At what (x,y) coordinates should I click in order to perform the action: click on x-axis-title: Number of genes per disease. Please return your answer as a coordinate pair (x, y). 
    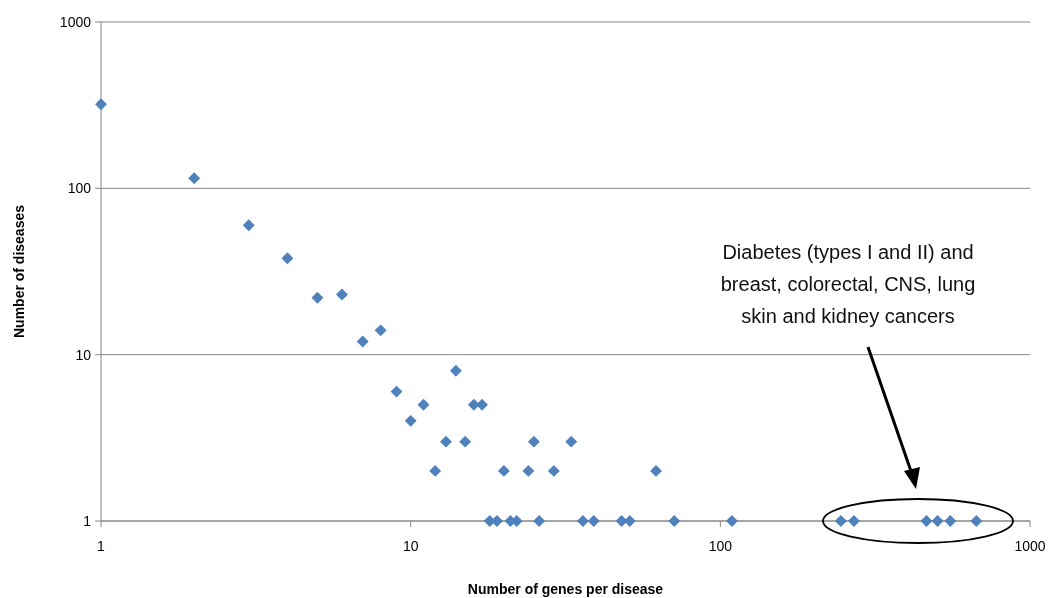
    Looking at the image, I should click on (565, 589).